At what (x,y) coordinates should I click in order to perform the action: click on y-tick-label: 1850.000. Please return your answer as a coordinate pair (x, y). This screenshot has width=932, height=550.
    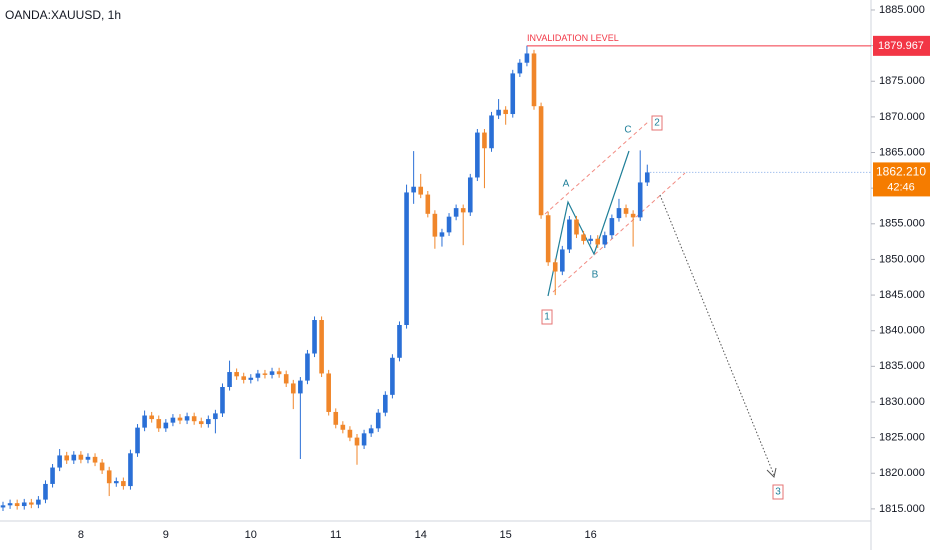
    Looking at the image, I should click on (902, 259).